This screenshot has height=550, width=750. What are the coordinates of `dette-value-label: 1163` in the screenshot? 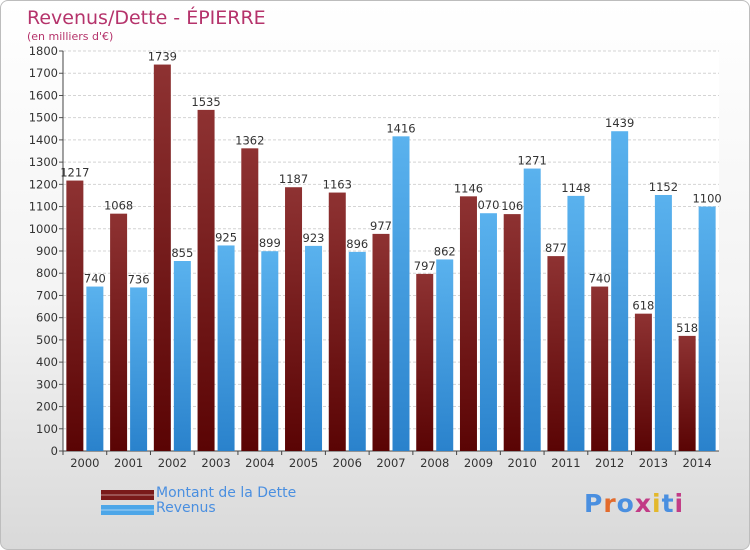 It's located at (337, 185).